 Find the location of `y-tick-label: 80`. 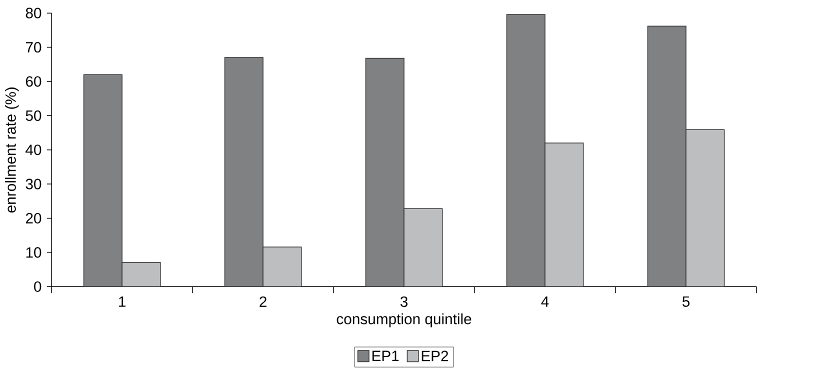

y-tick-label: 80 is located at coordinates (34, 13).